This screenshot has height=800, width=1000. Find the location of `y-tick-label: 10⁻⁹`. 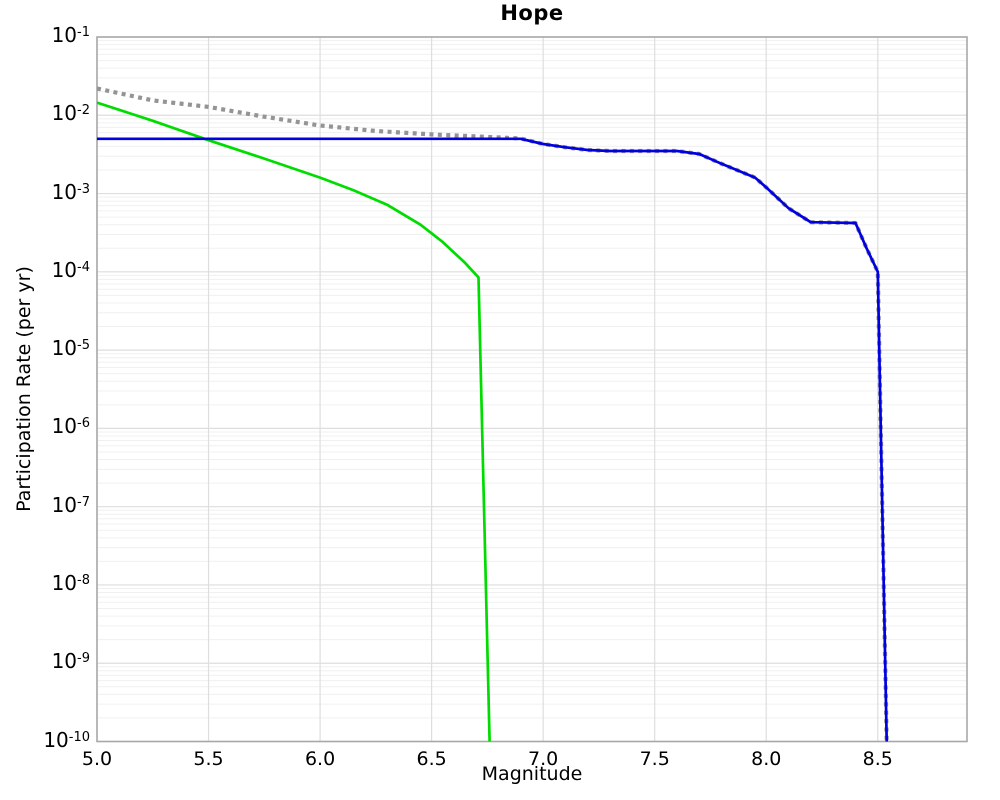

y-tick-label: 10⁻⁹ is located at coordinates (70, 661).